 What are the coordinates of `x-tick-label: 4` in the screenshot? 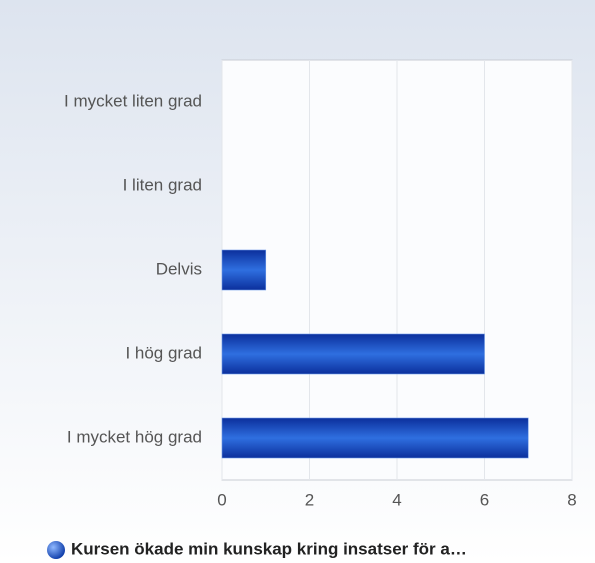 It's located at (396, 499).